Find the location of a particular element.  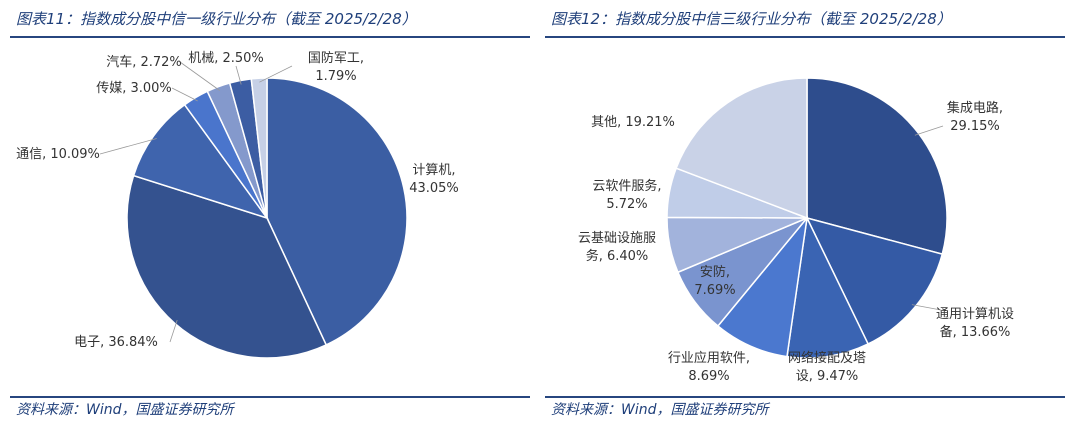

source-rule-left is located at coordinates (270, 397).